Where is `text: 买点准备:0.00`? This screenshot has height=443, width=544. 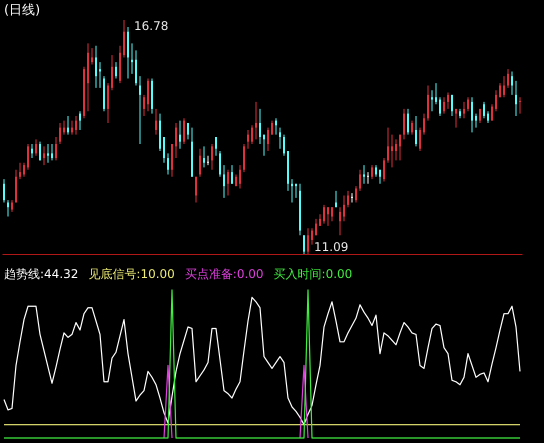
text: 买点准备:0.00 is located at coordinates (224, 274).